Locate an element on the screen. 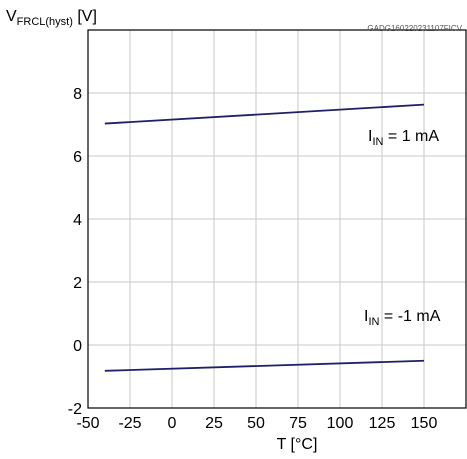 The image size is (467, 459). x-tick-label: 75 is located at coordinates (298, 423).